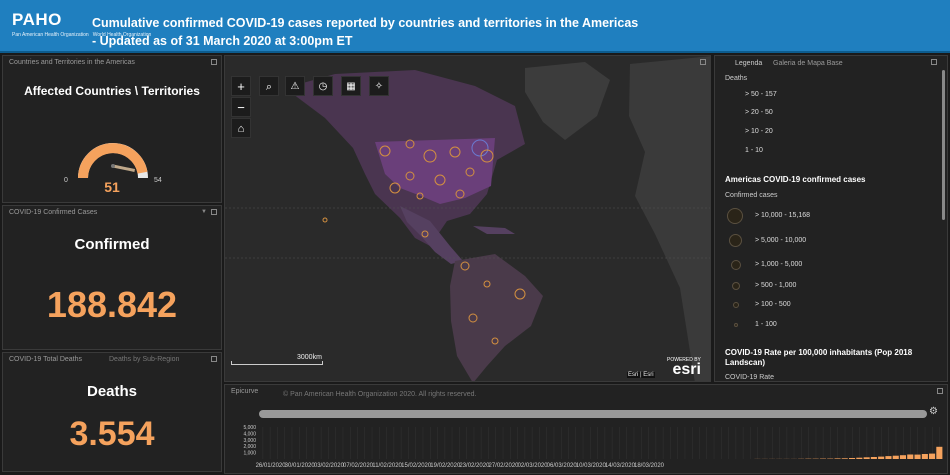  I want to click on zoom-in-button: +, so click(241, 86).